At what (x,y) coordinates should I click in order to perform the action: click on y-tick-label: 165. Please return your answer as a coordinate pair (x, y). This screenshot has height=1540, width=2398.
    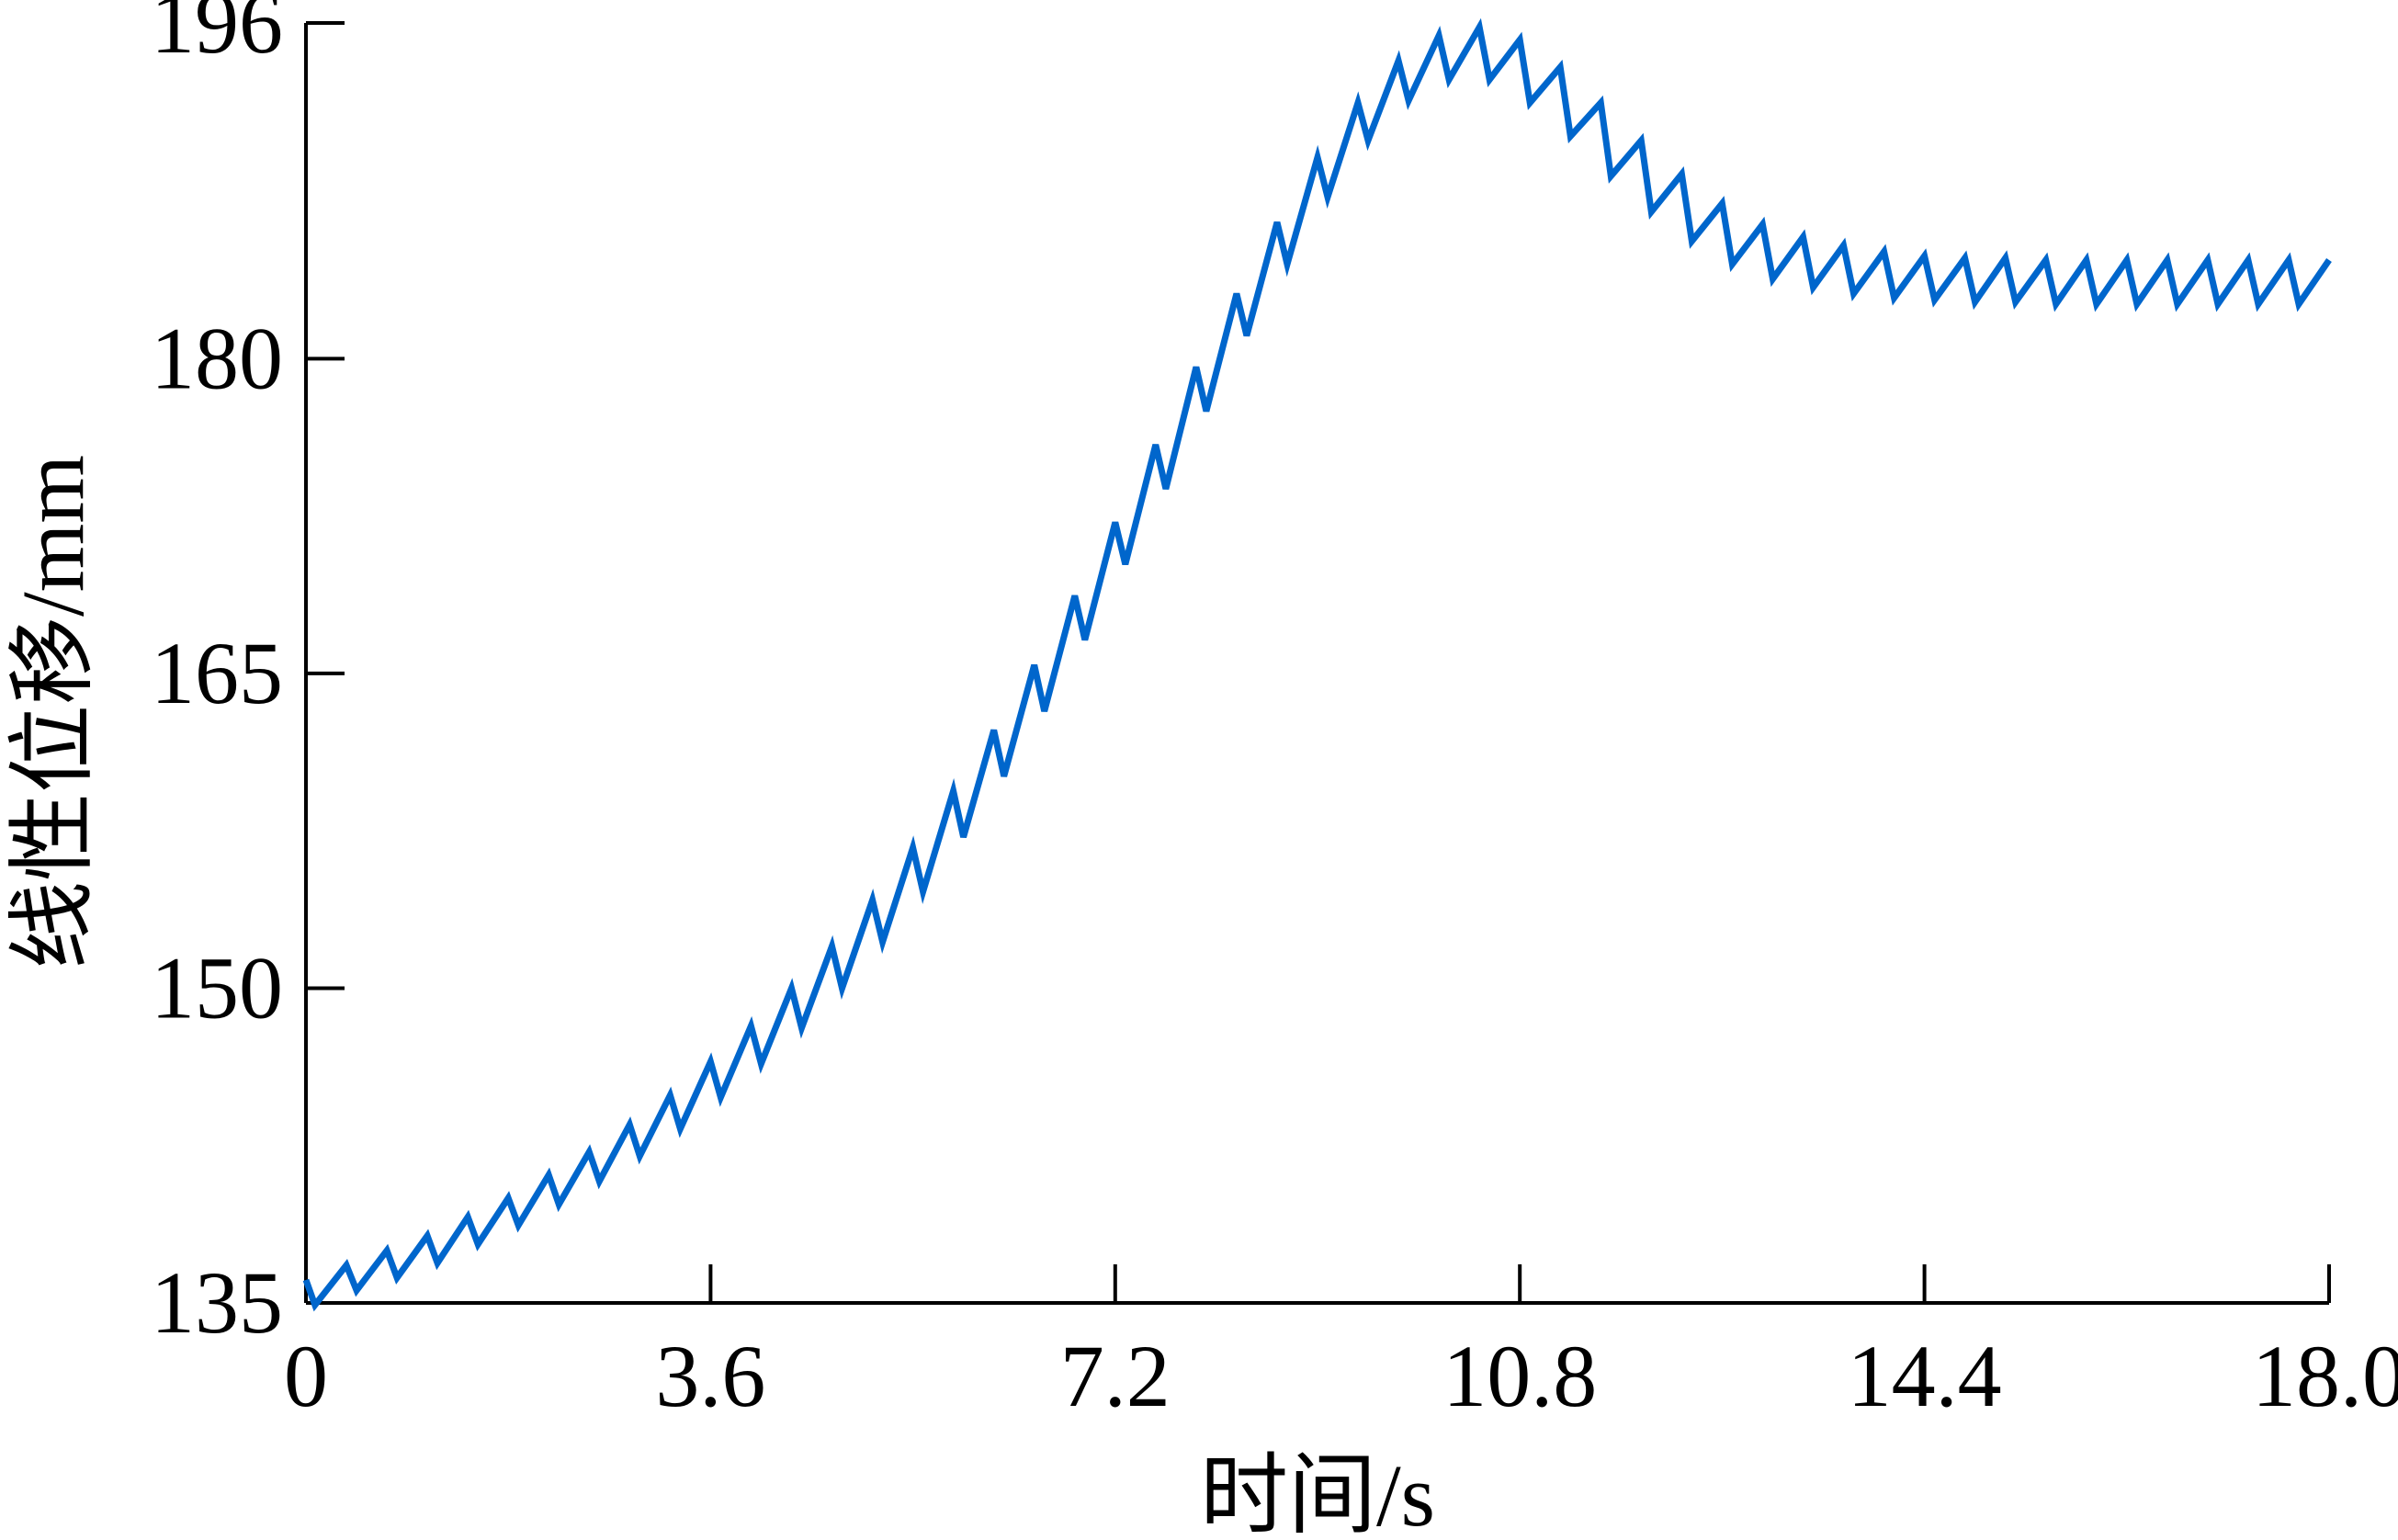
    Looking at the image, I should click on (217, 673).